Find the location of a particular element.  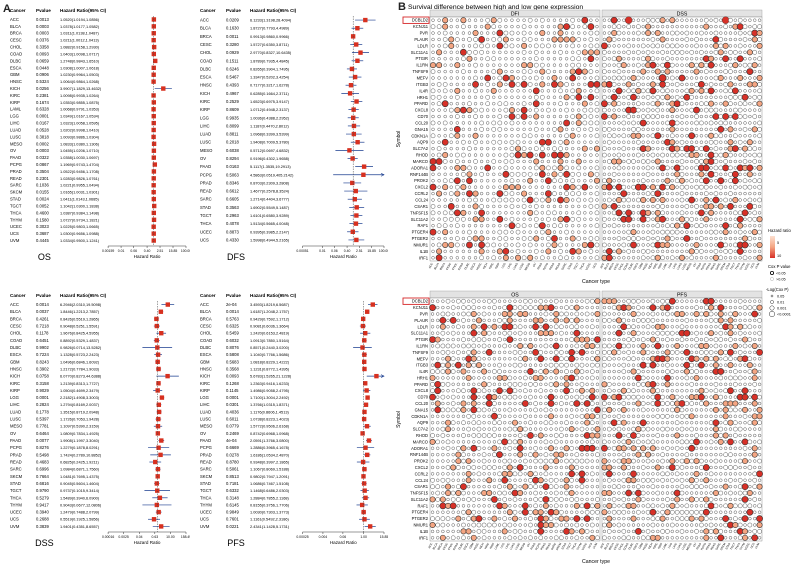

cancer-label: BLCA is located at coordinates (15, 26).